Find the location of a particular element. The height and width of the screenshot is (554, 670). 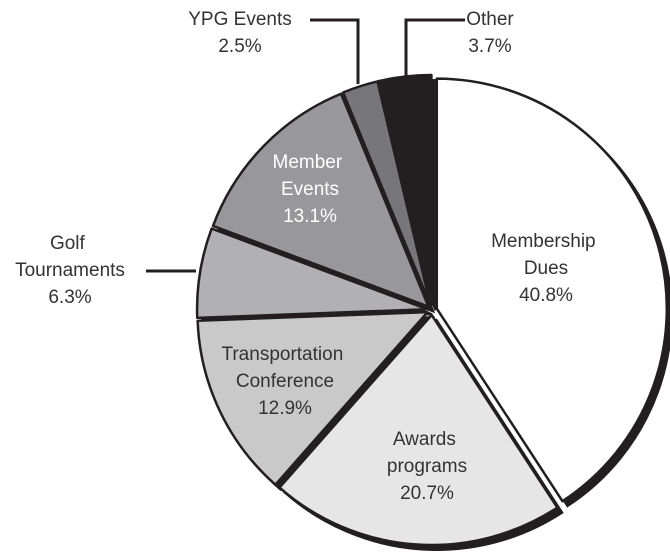

value-label: 40.8% is located at coordinates (546, 295).